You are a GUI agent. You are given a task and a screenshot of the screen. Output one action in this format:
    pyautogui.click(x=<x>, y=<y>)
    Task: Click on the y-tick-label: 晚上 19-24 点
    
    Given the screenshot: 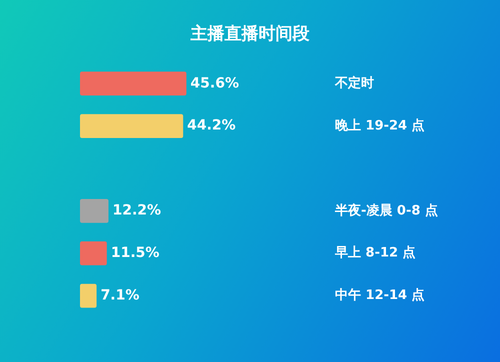 What is the action you would take?
    pyautogui.click(x=380, y=125)
    